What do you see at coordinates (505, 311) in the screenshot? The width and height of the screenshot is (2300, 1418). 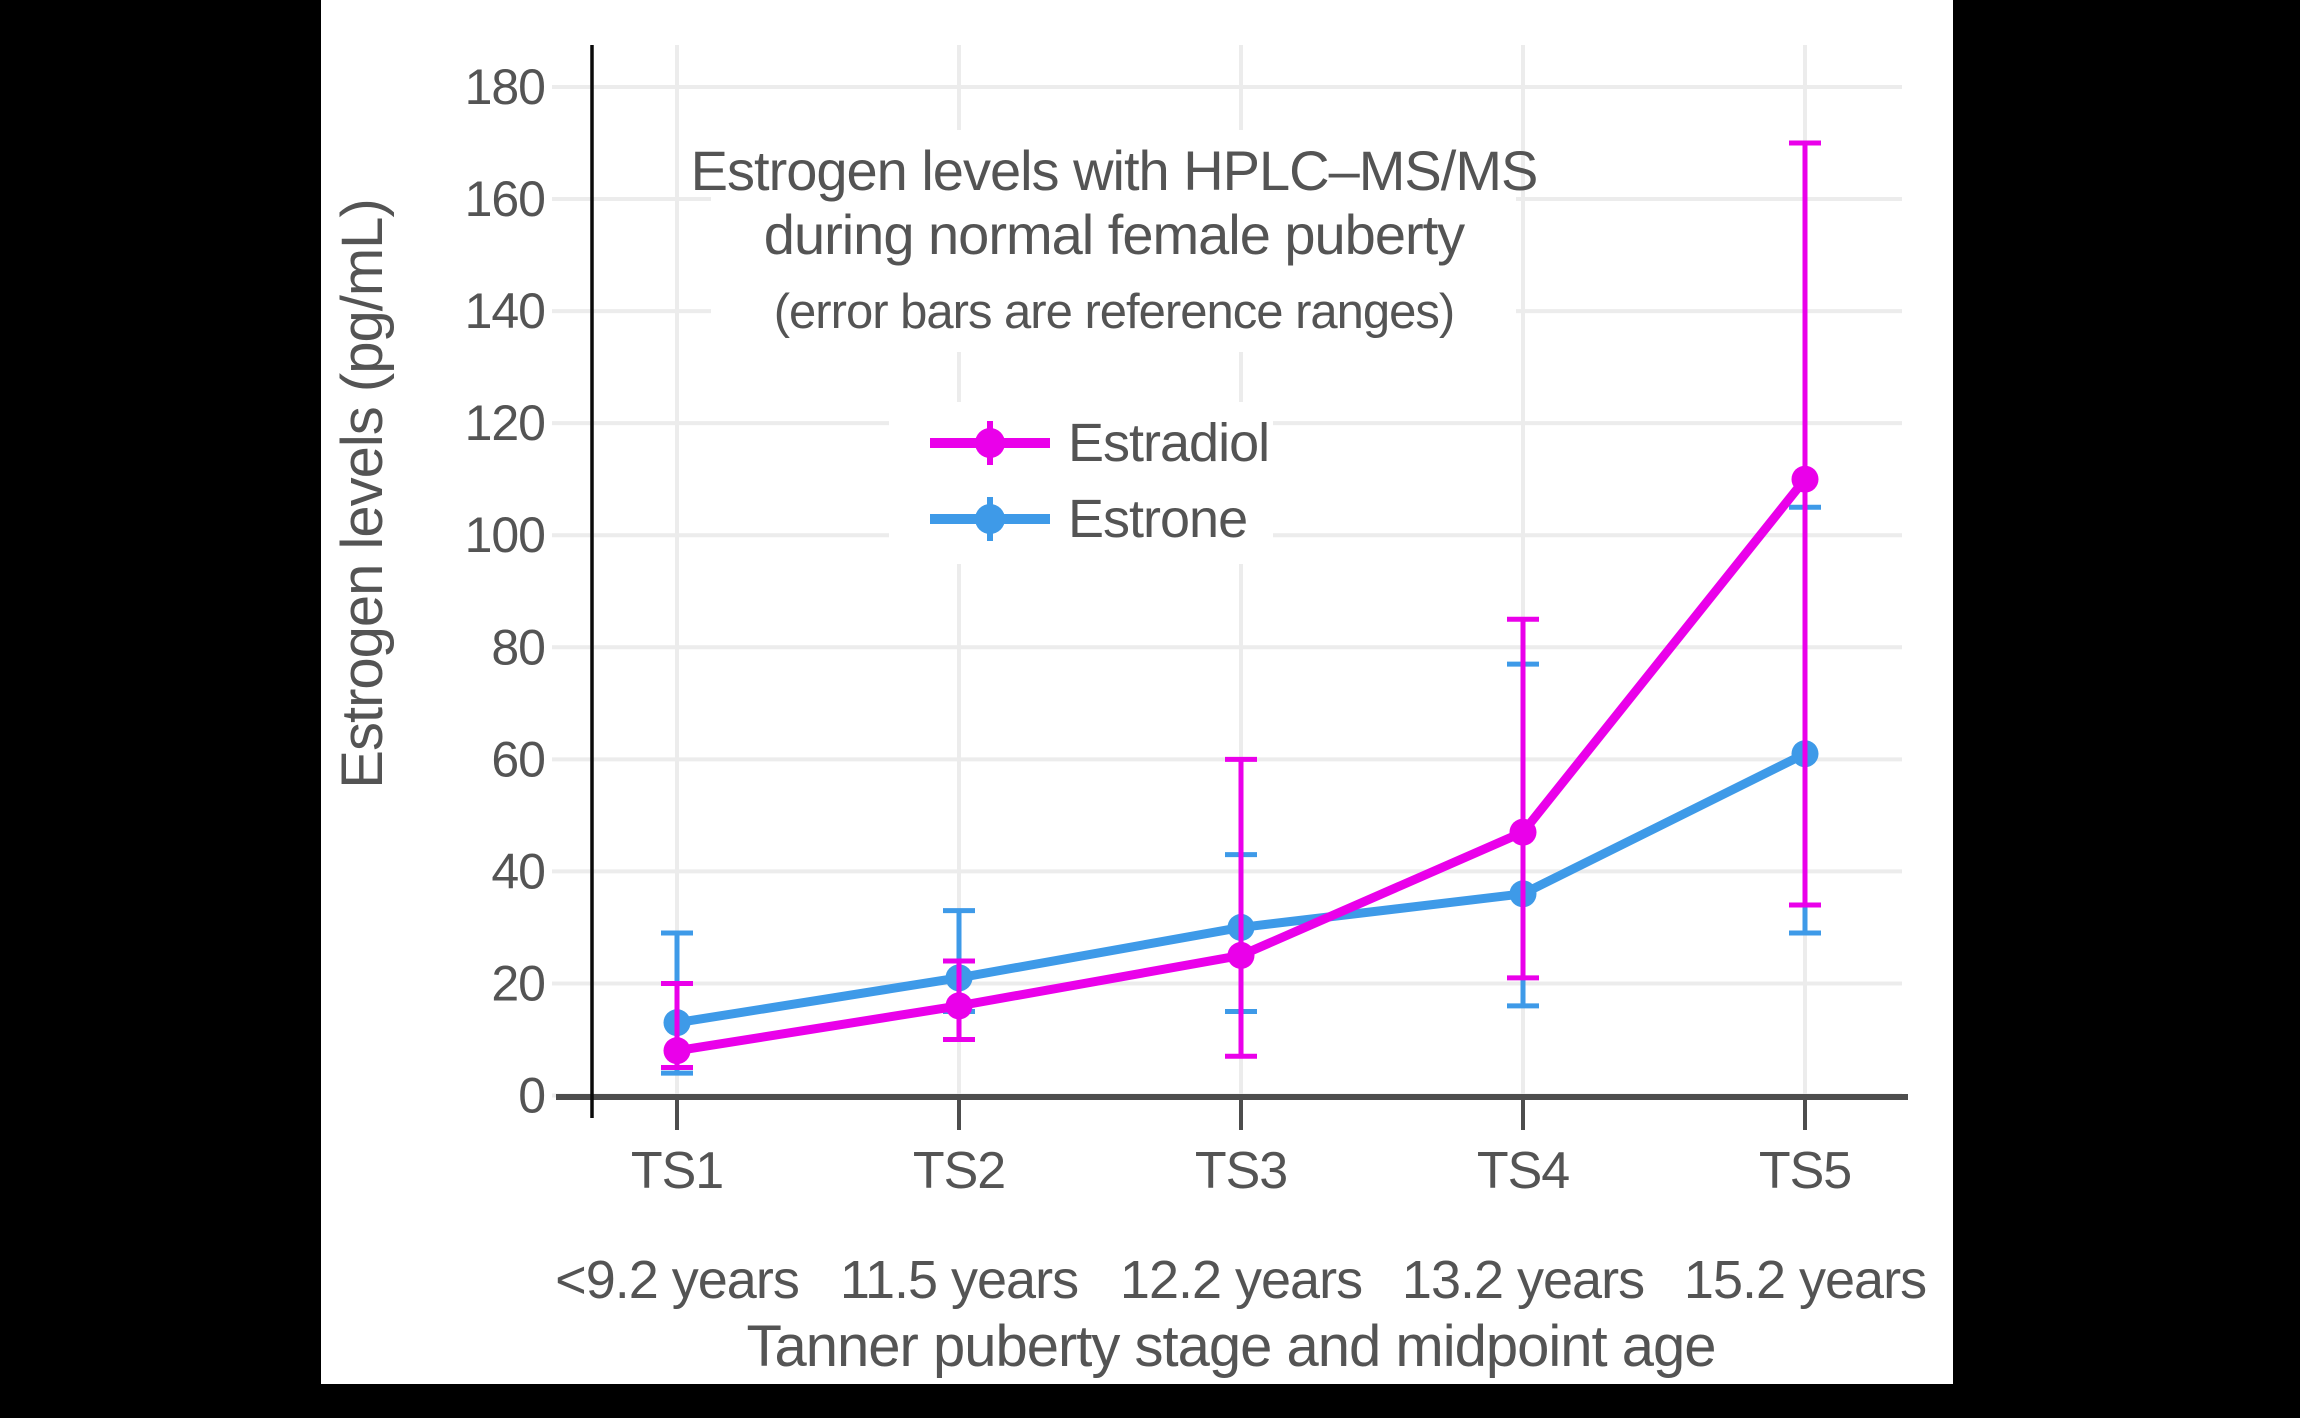 I see `y-tick-label: 140` at bounding box center [505, 311].